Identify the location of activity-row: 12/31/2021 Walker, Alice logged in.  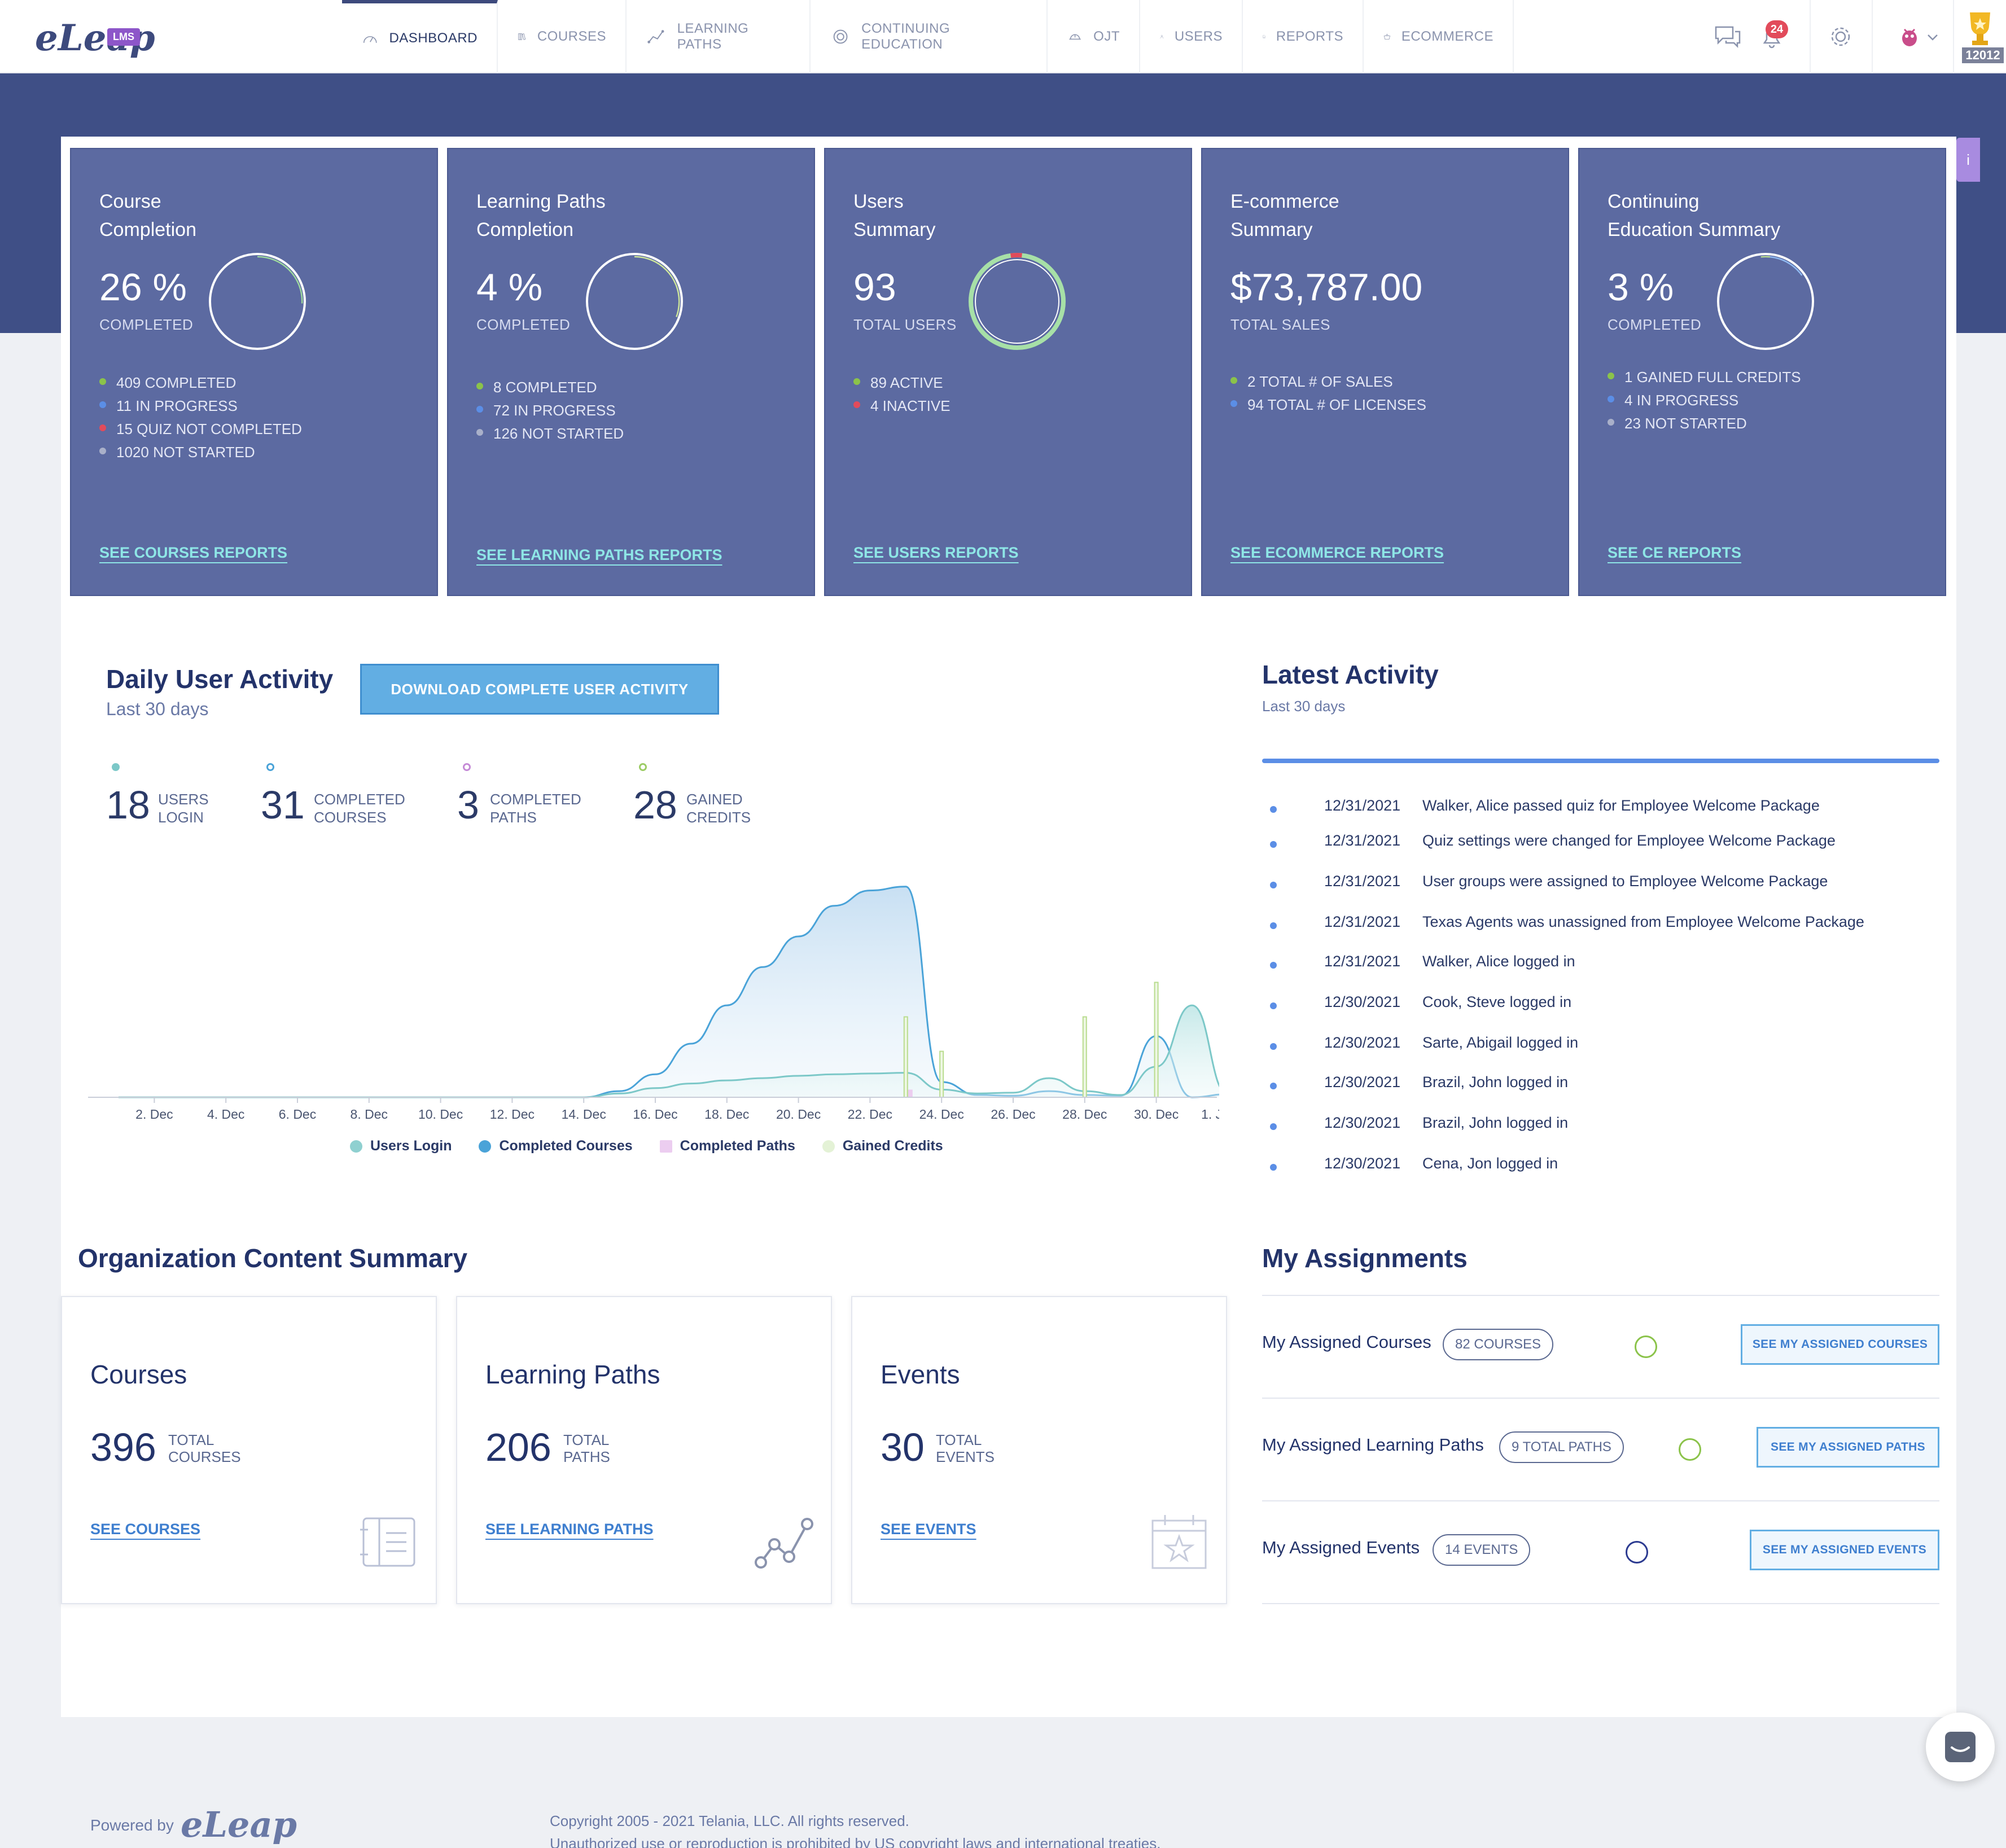
(1422, 961).